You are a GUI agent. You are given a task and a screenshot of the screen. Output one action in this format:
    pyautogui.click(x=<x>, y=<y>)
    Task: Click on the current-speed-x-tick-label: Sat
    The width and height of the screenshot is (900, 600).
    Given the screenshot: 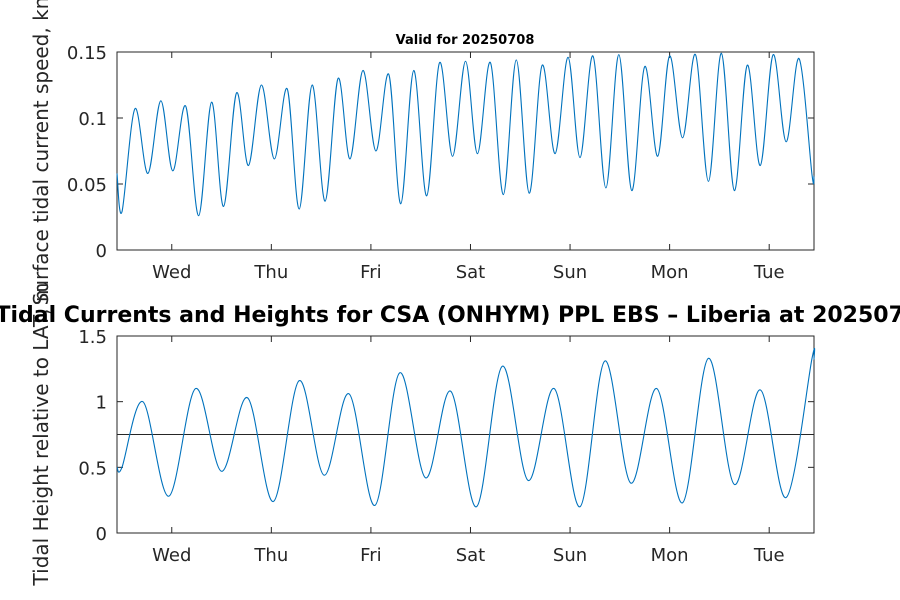 What is the action you would take?
    pyautogui.click(x=471, y=272)
    